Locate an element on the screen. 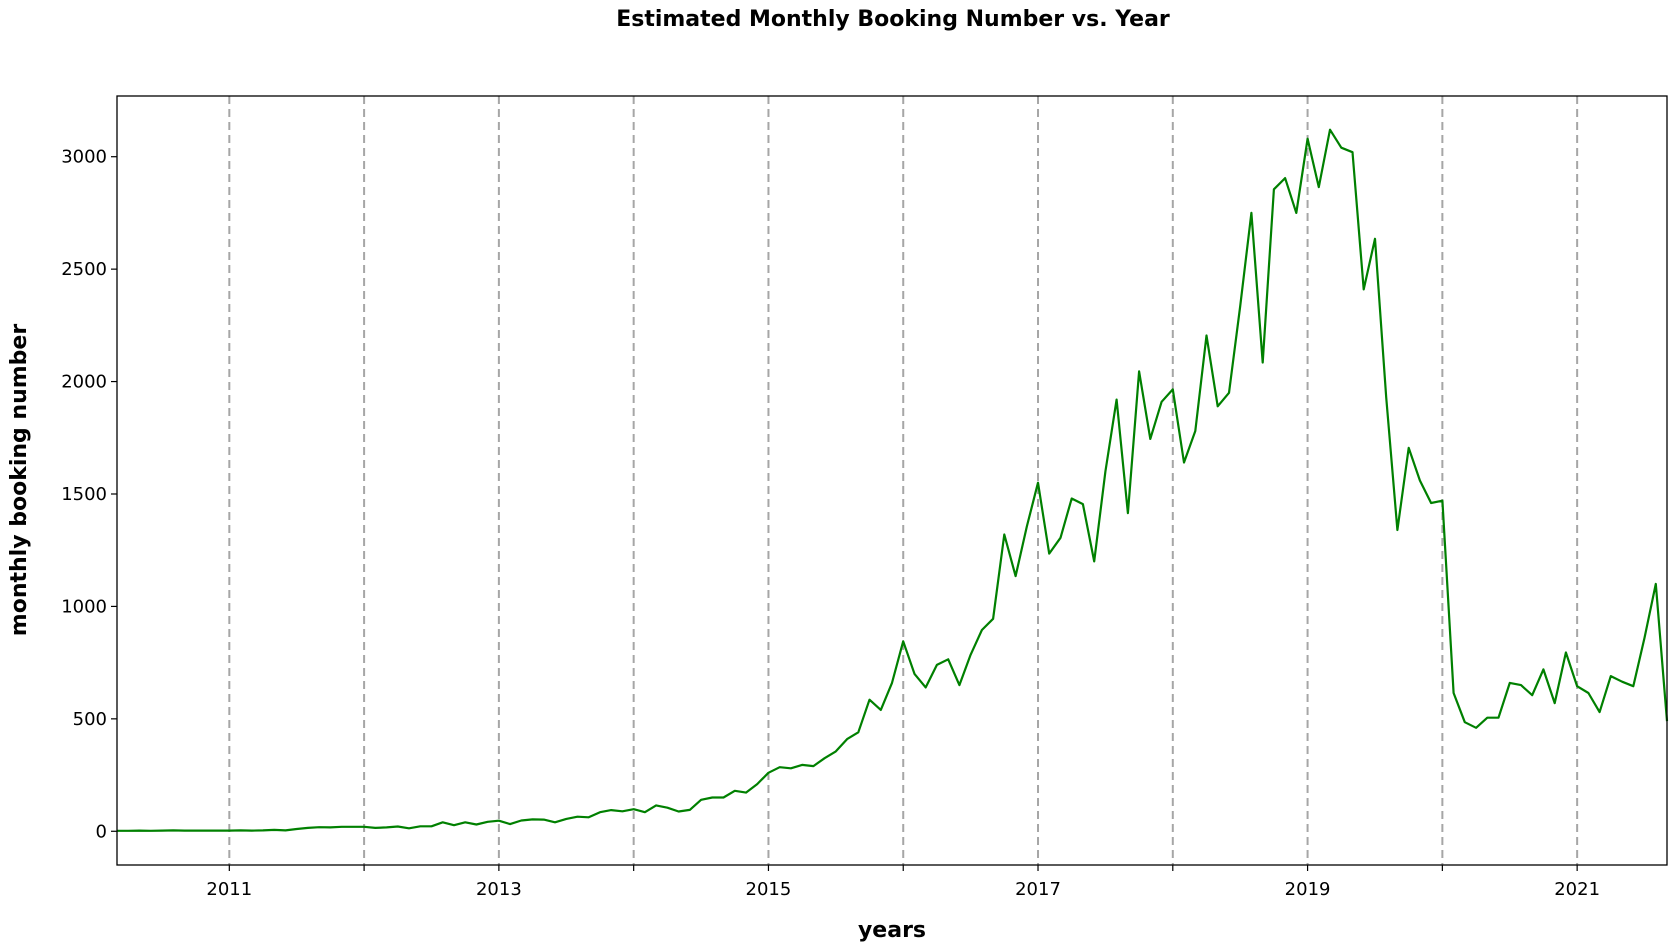 This screenshot has height=951, width=1676. x-tick-label: 2011 is located at coordinates (229, 889).